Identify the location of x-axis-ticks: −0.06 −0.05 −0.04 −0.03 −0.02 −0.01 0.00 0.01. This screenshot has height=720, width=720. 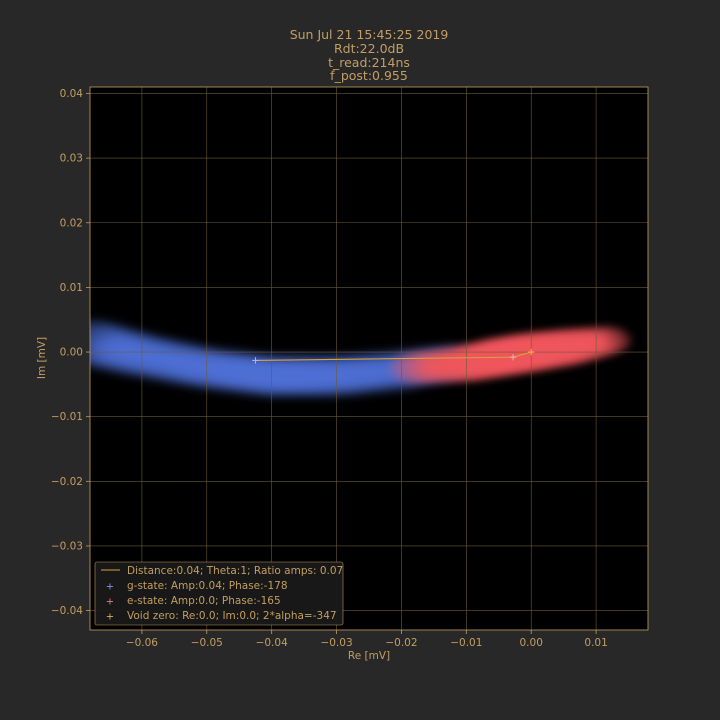
(367, 639).